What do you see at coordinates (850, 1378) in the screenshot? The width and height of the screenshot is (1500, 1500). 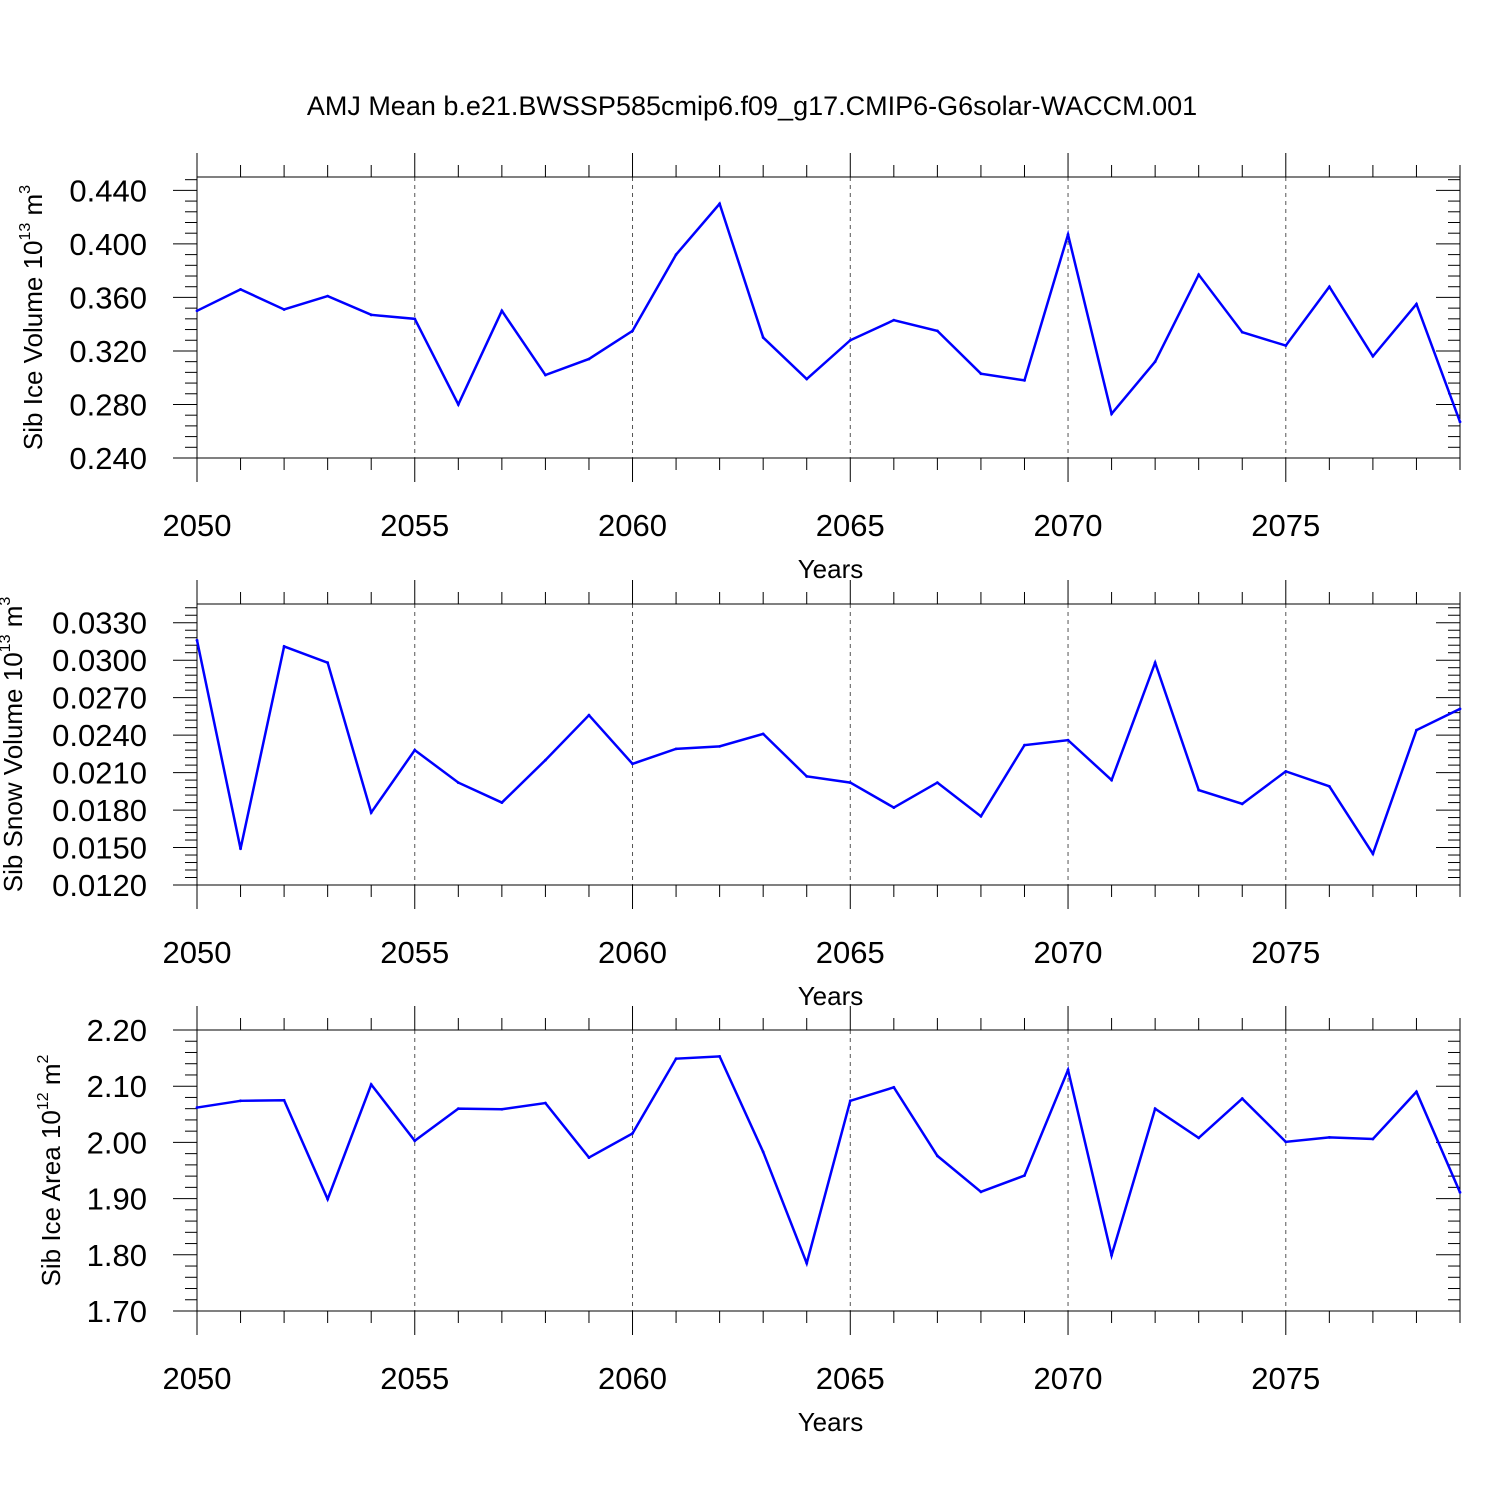 I see `x-tick-label: 2065` at bounding box center [850, 1378].